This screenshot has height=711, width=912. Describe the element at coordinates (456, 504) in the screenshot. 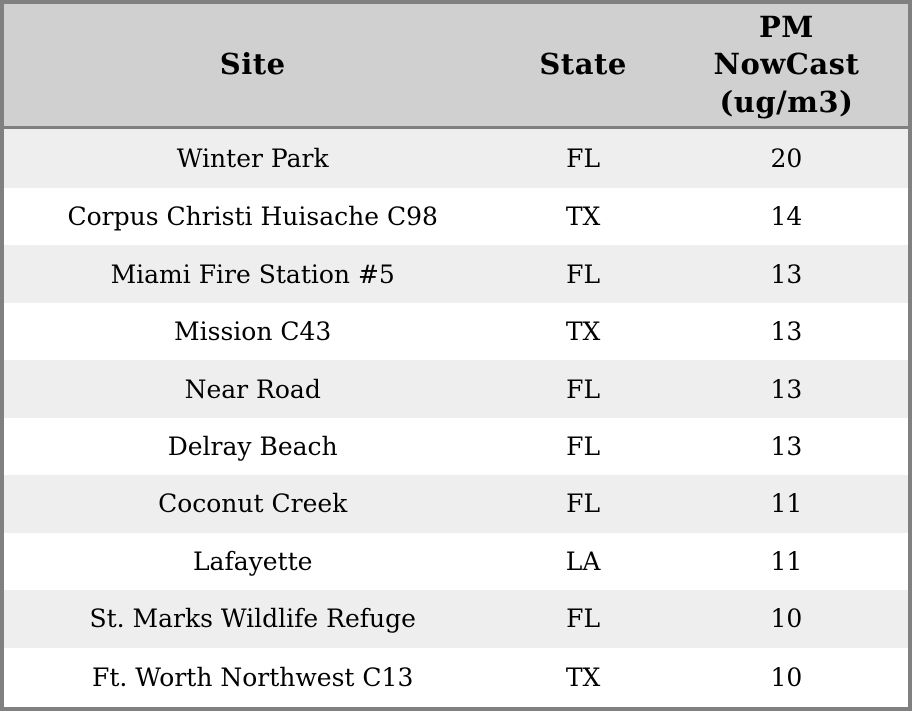

I see `table-row: Coconut Creek FL 11` at that location.